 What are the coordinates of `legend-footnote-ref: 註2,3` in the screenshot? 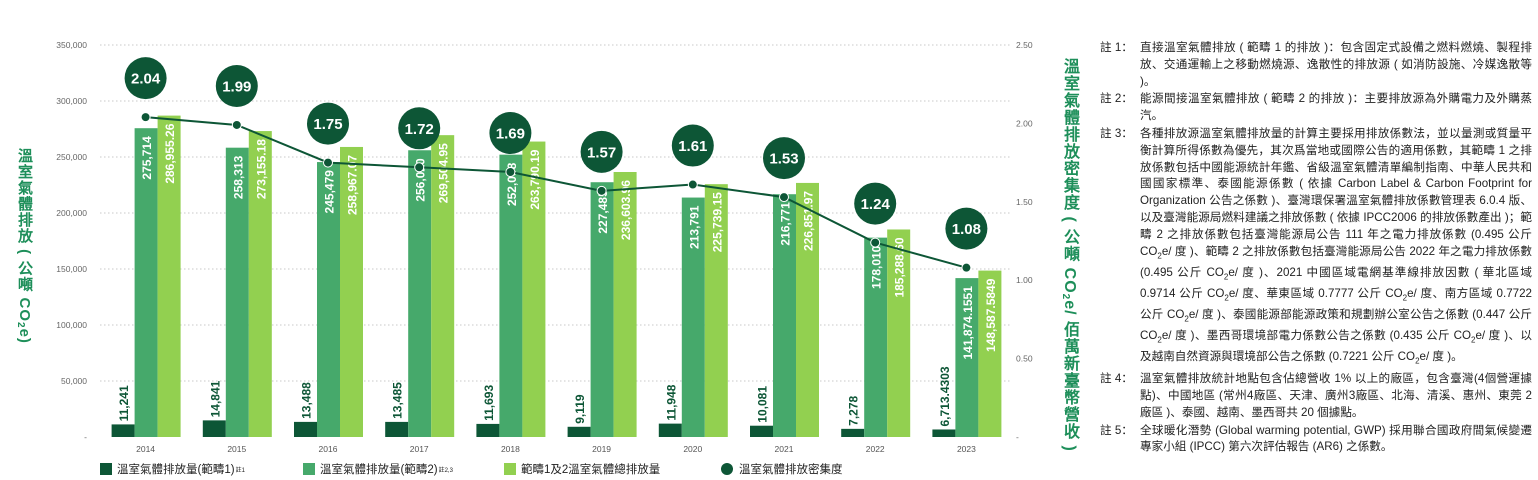 It's located at (445, 470).